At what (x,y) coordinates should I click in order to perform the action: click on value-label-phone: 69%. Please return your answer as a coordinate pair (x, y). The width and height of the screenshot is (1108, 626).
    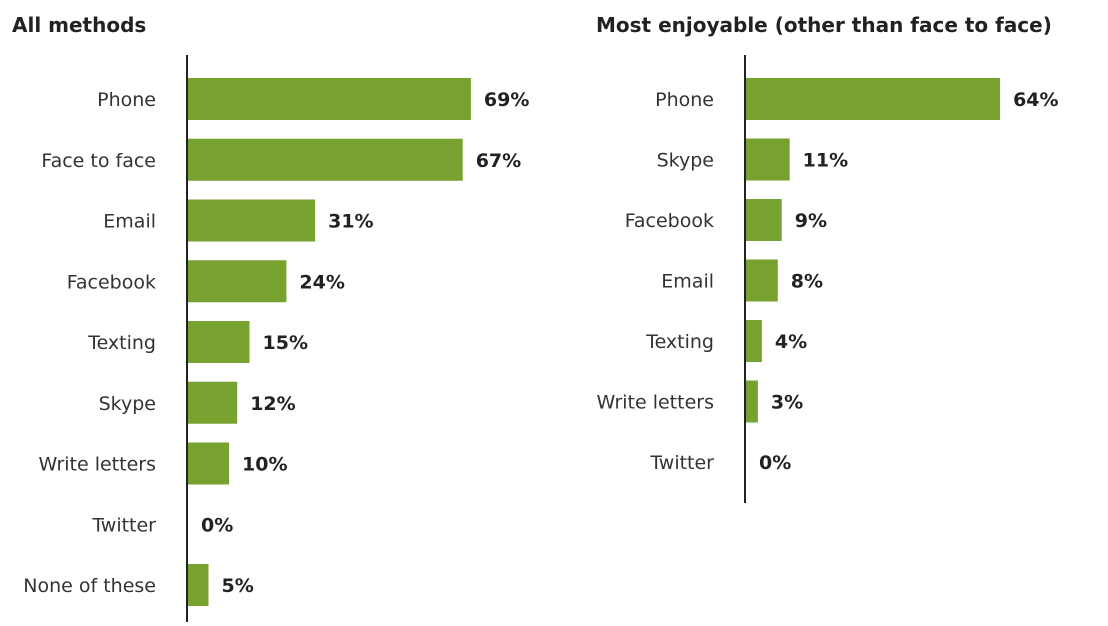
    Looking at the image, I should click on (506, 100).